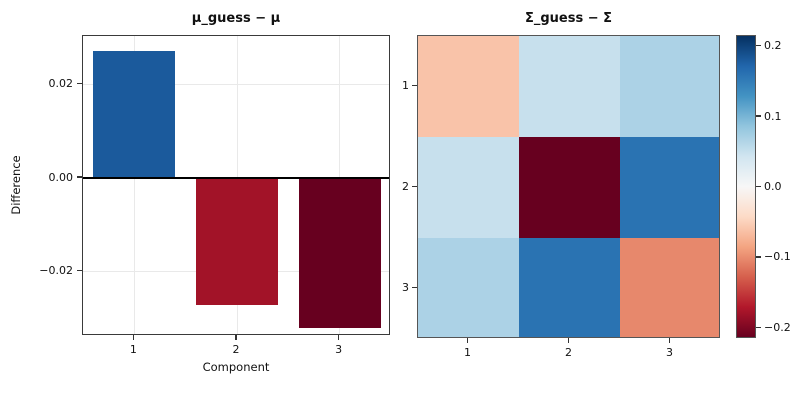  Describe the element at coordinates (236, 367) in the screenshot. I see `bar-chart-xlabel: Component` at that location.